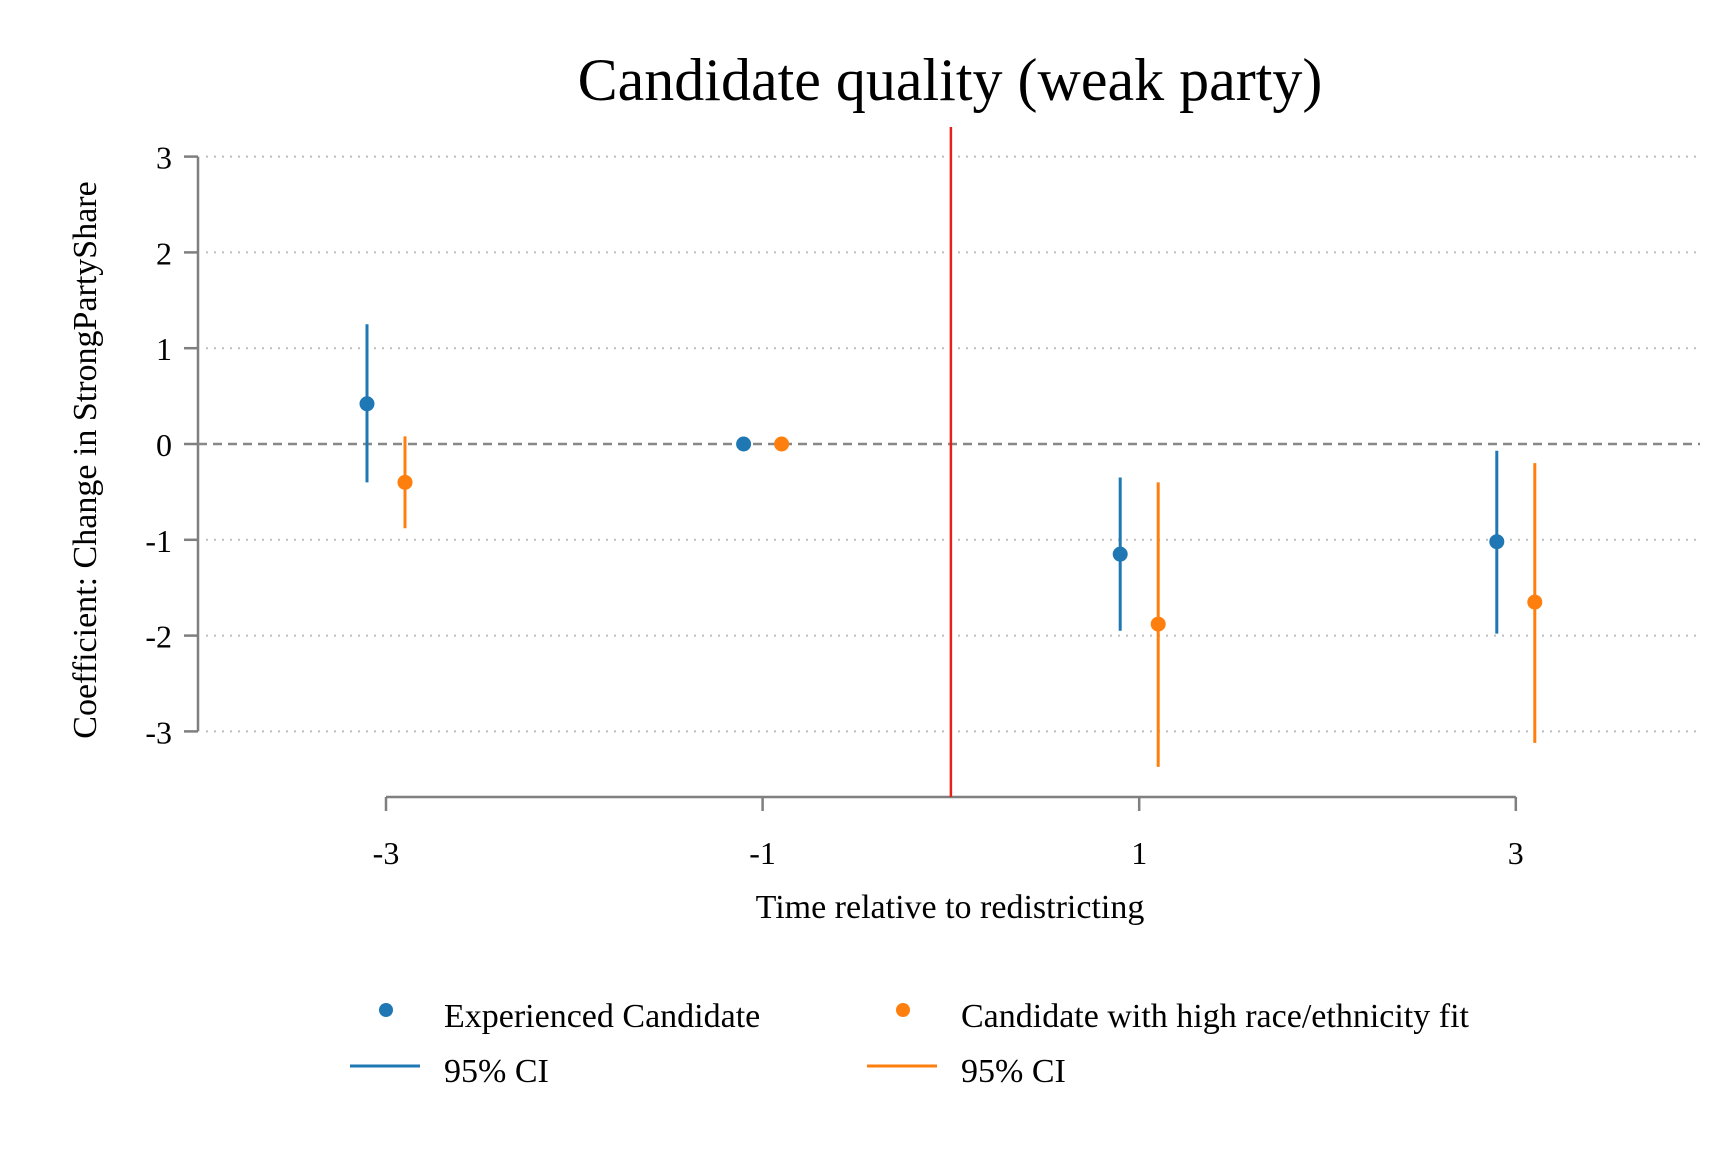  What do you see at coordinates (158, 732) in the screenshot?
I see `y-tick-label: -3` at bounding box center [158, 732].